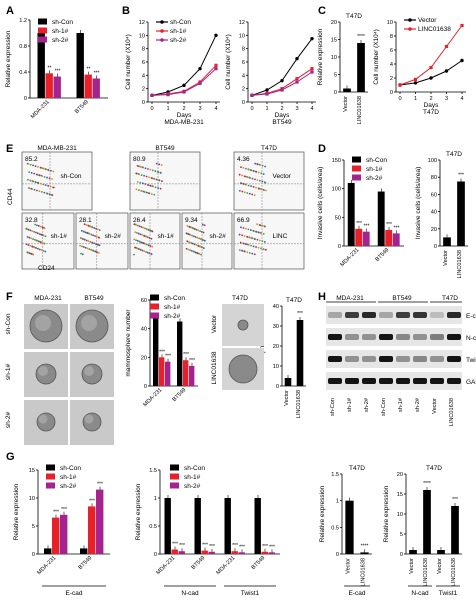 The width and height of the screenshot is (476, 610). I want to click on chart-a-ylabel: Relative expression, so click(8, 58).